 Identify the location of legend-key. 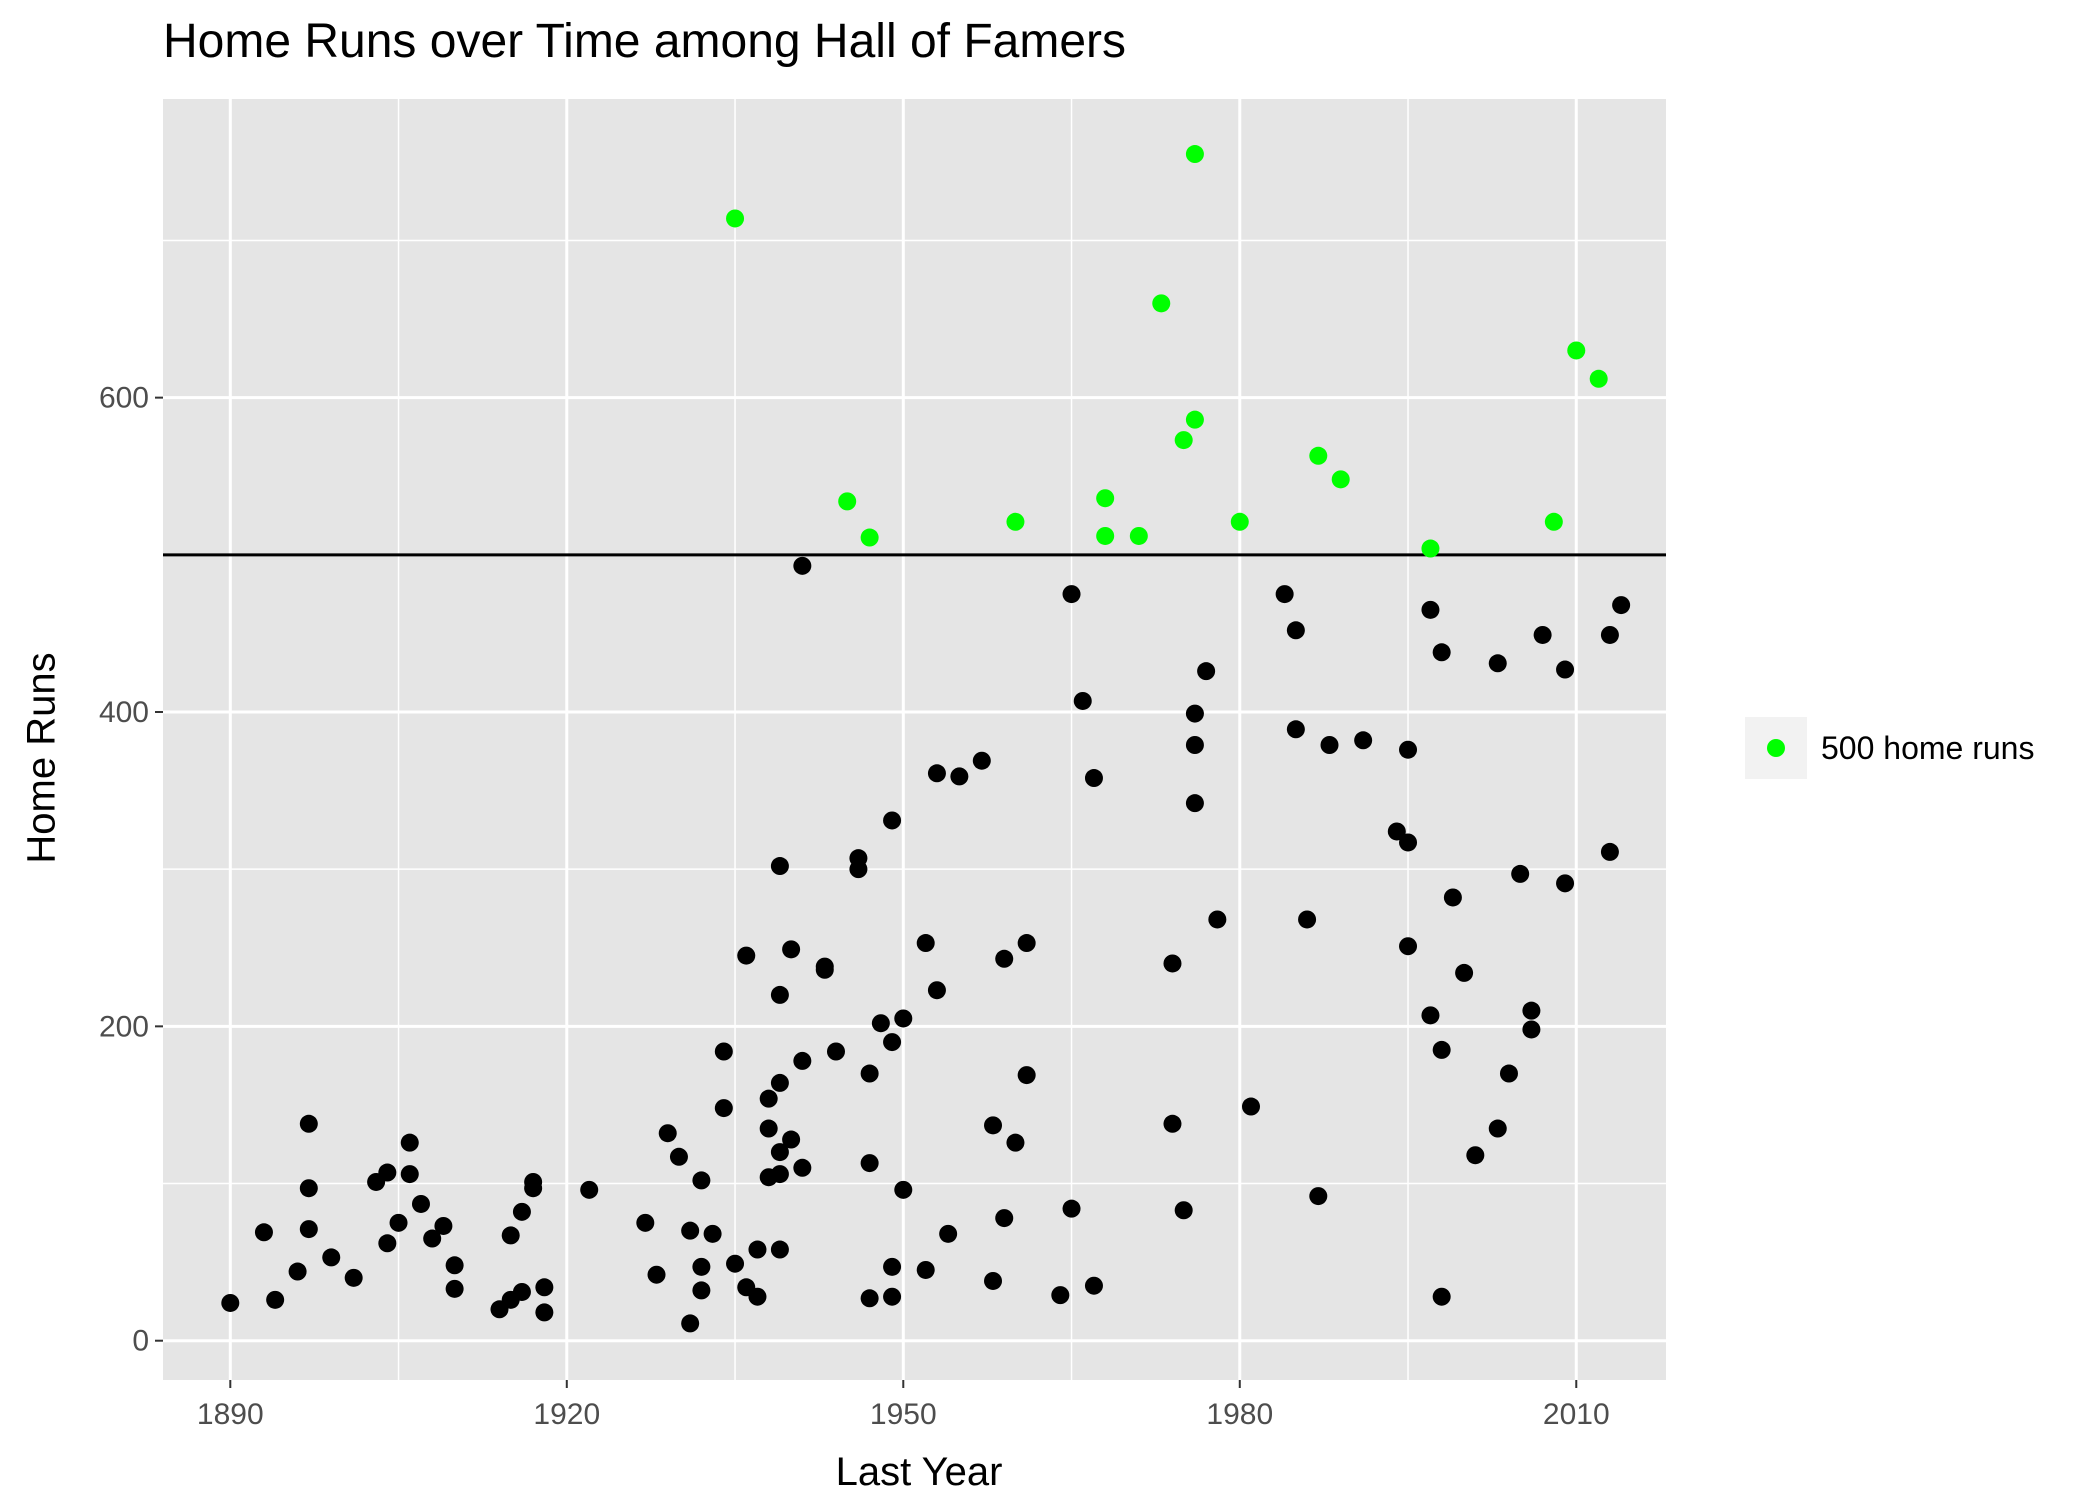
(1776, 748).